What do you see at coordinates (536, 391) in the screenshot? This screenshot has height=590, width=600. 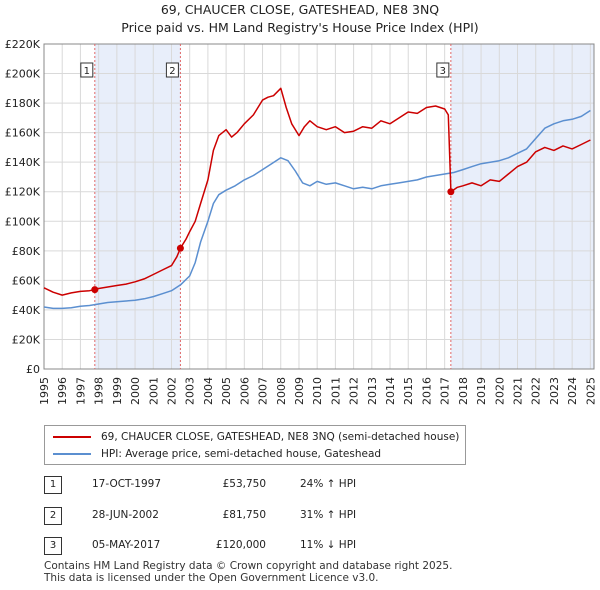 I see `x-tick-label: 2022` at bounding box center [536, 391].